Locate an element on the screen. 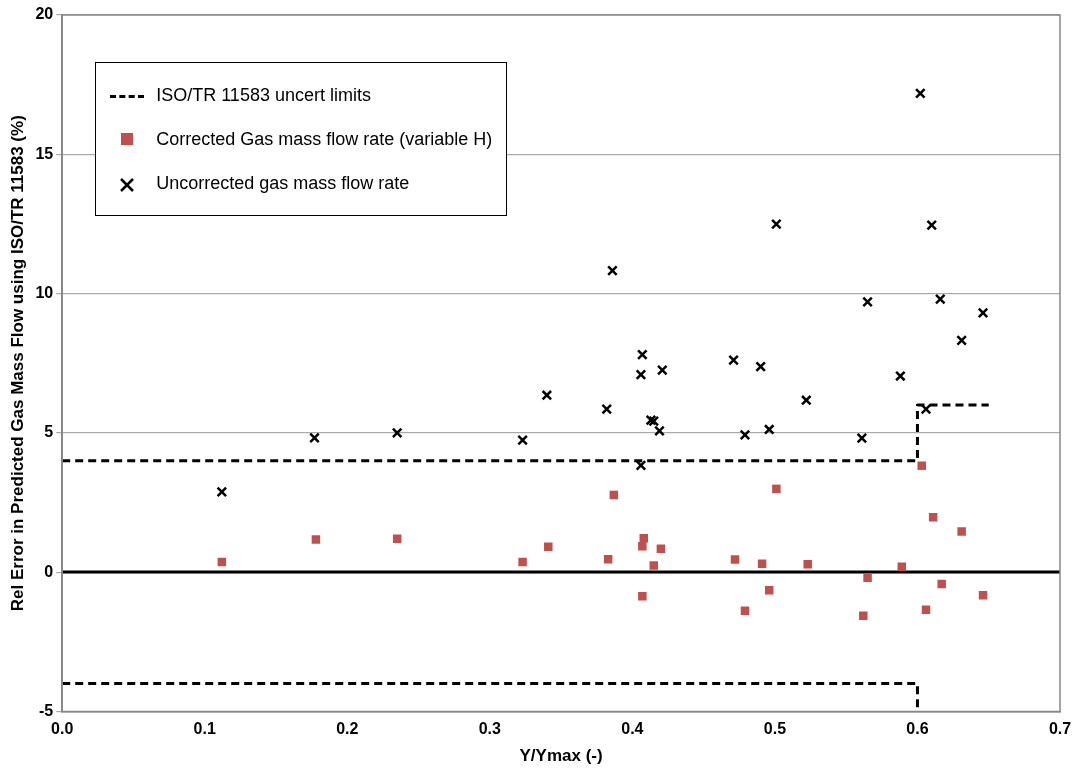 This screenshot has height=775, width=1076. y-tick-label: 5 is located at coordinates (49, 432).